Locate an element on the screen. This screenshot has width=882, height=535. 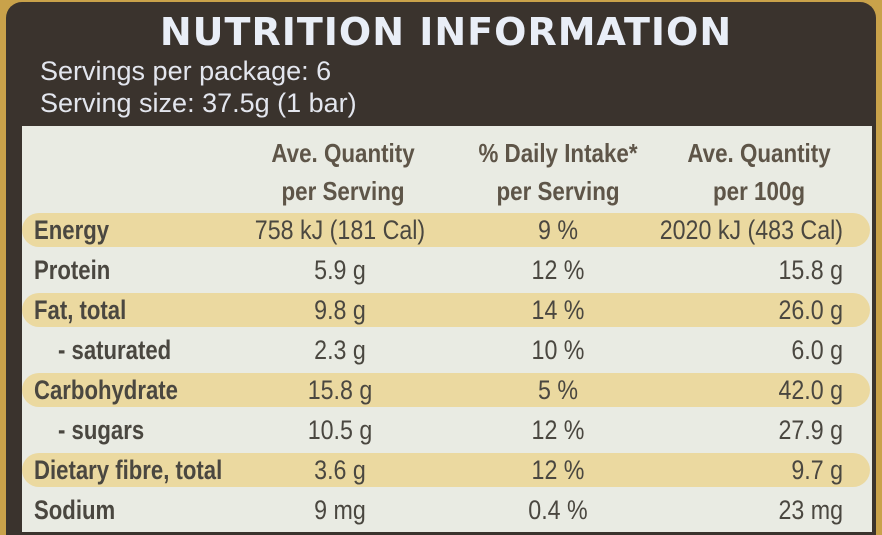
per-serving-value: 5.9 g is located at coordinates (340, 270).